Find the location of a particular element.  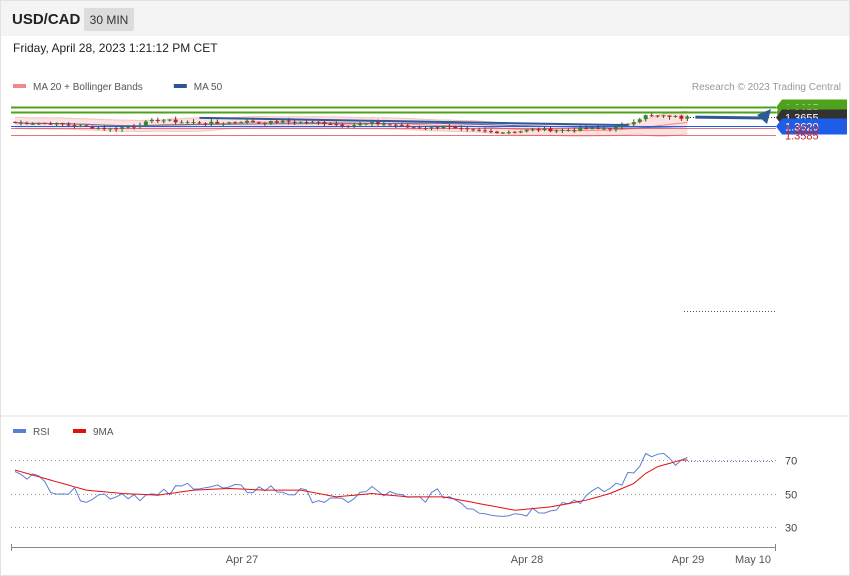

x-tick-may-10: May 10 is located at coordinates (753, 560).